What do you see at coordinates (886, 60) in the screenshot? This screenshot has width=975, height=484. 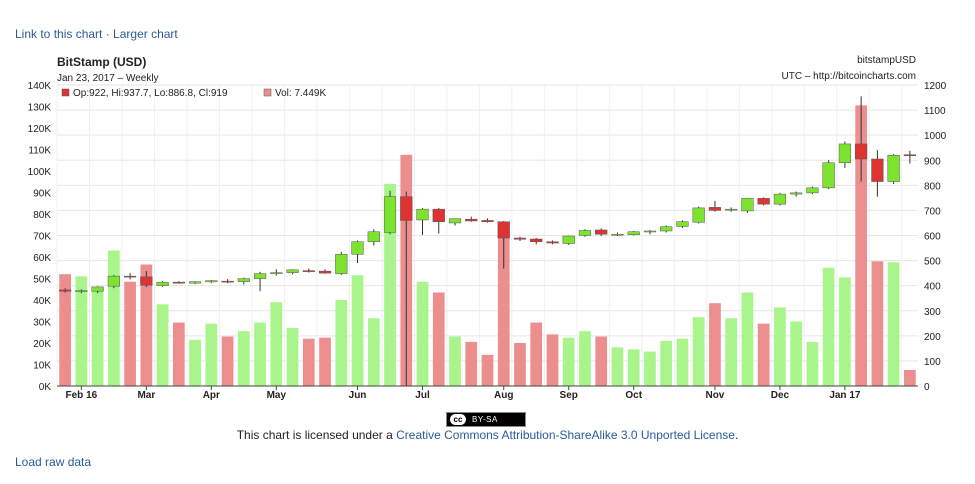 I see `chart-symbol: bitstampUSD` at bounding box center [886, 60].